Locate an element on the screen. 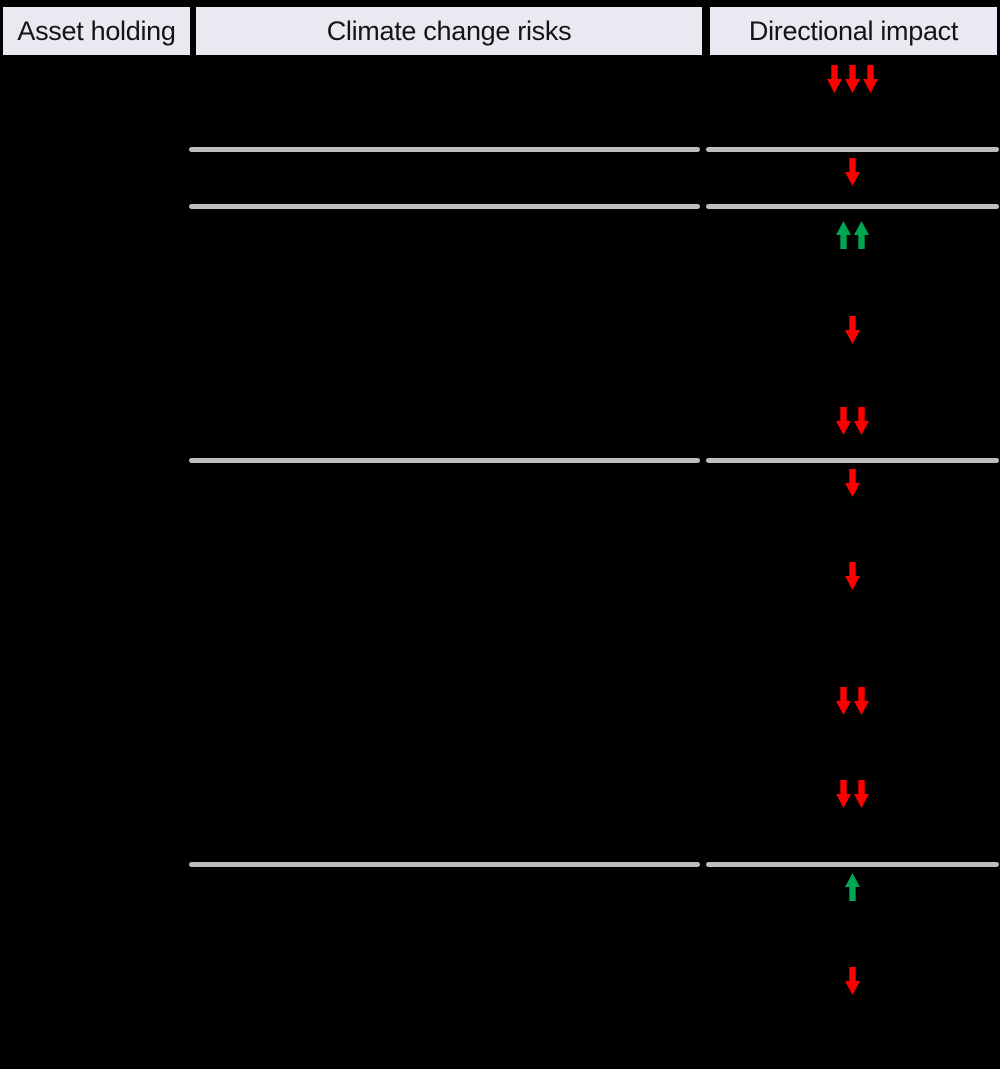 This screenshot has width=1000, height=1069. column-header-asset-holding: Asset holding is located at coordinates (96, 31).